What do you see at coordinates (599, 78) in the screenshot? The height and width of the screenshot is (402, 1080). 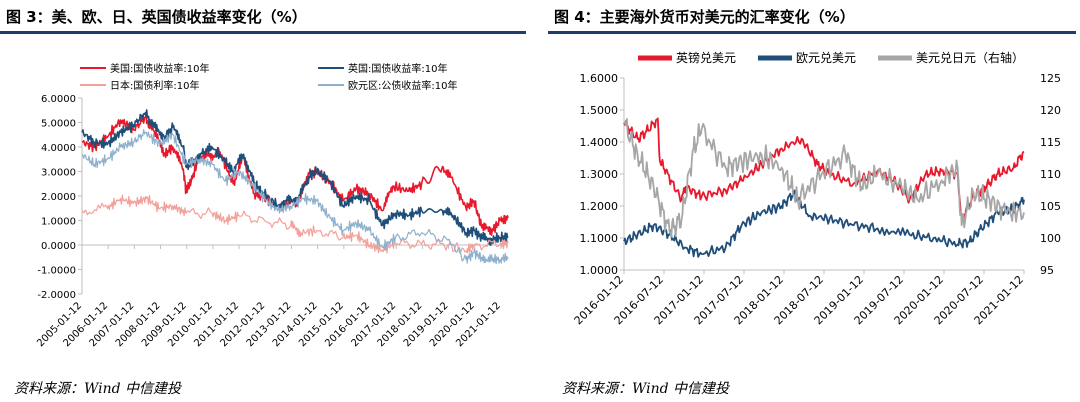 I see `y-tick-label: 1.6000` at bounding box center [599, 78].